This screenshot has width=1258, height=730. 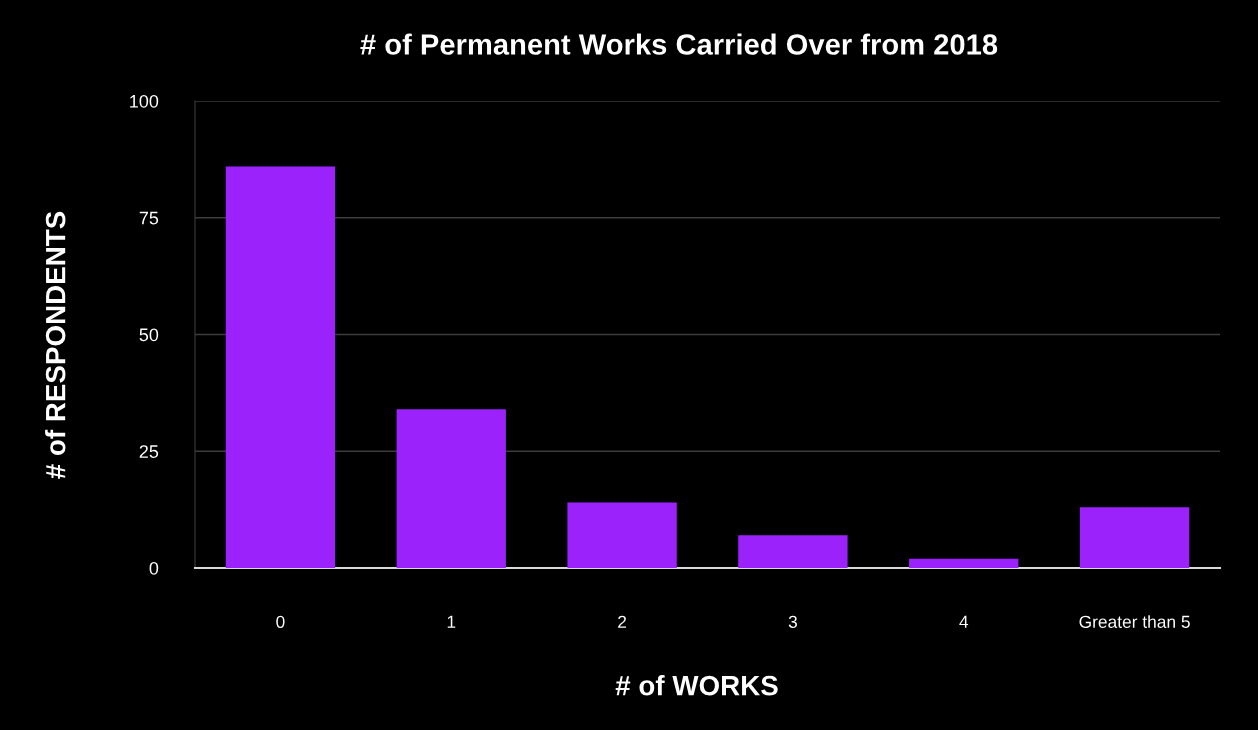 What do you see at coordinates (451, 621) in the screenshot?
I see `x-tick-label: 1` at bounding box center [451, 621].